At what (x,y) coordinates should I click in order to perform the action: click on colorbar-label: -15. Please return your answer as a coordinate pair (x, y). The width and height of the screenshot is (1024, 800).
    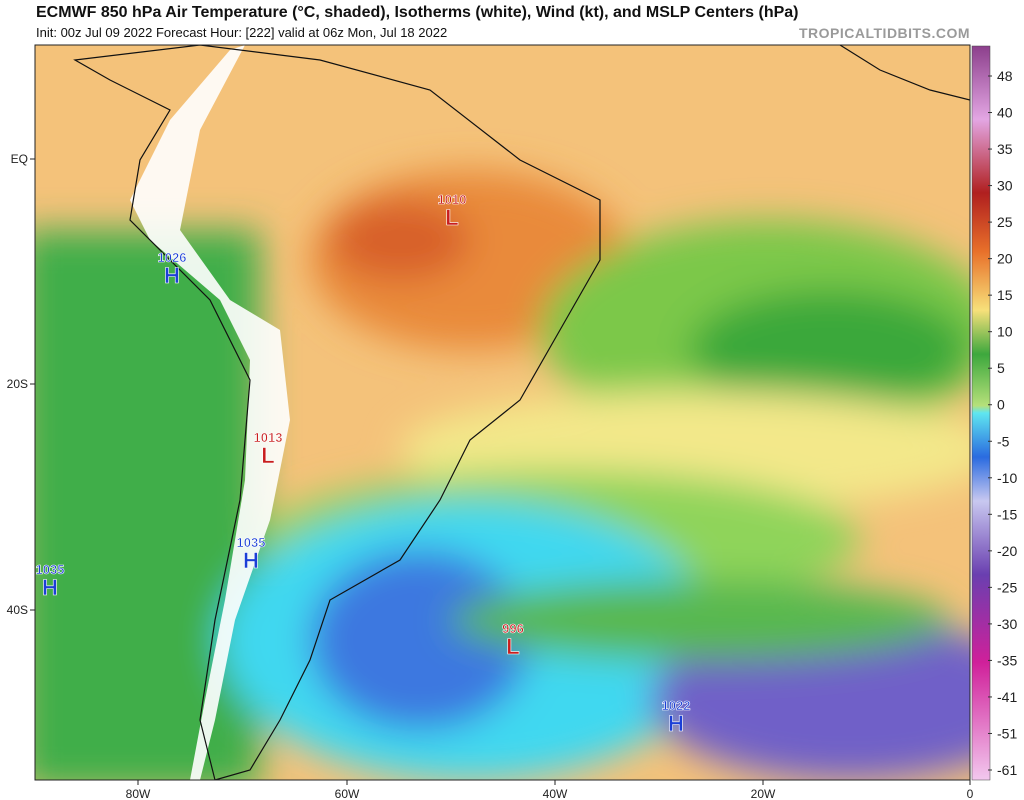
    Looking at the image, I should click on (1007, 514).